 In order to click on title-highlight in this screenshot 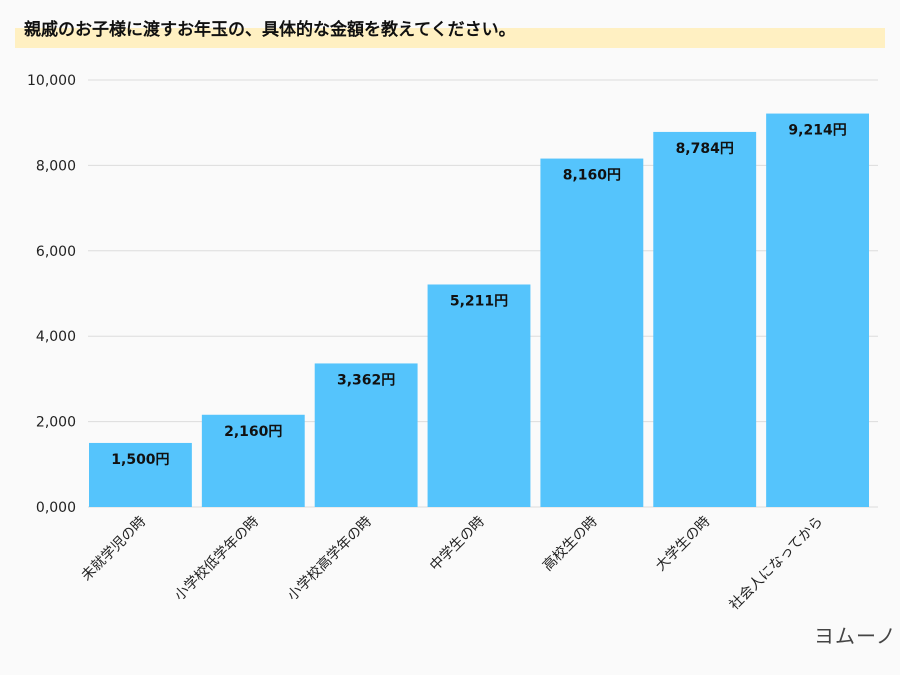, I will do `click(450, 38)`.